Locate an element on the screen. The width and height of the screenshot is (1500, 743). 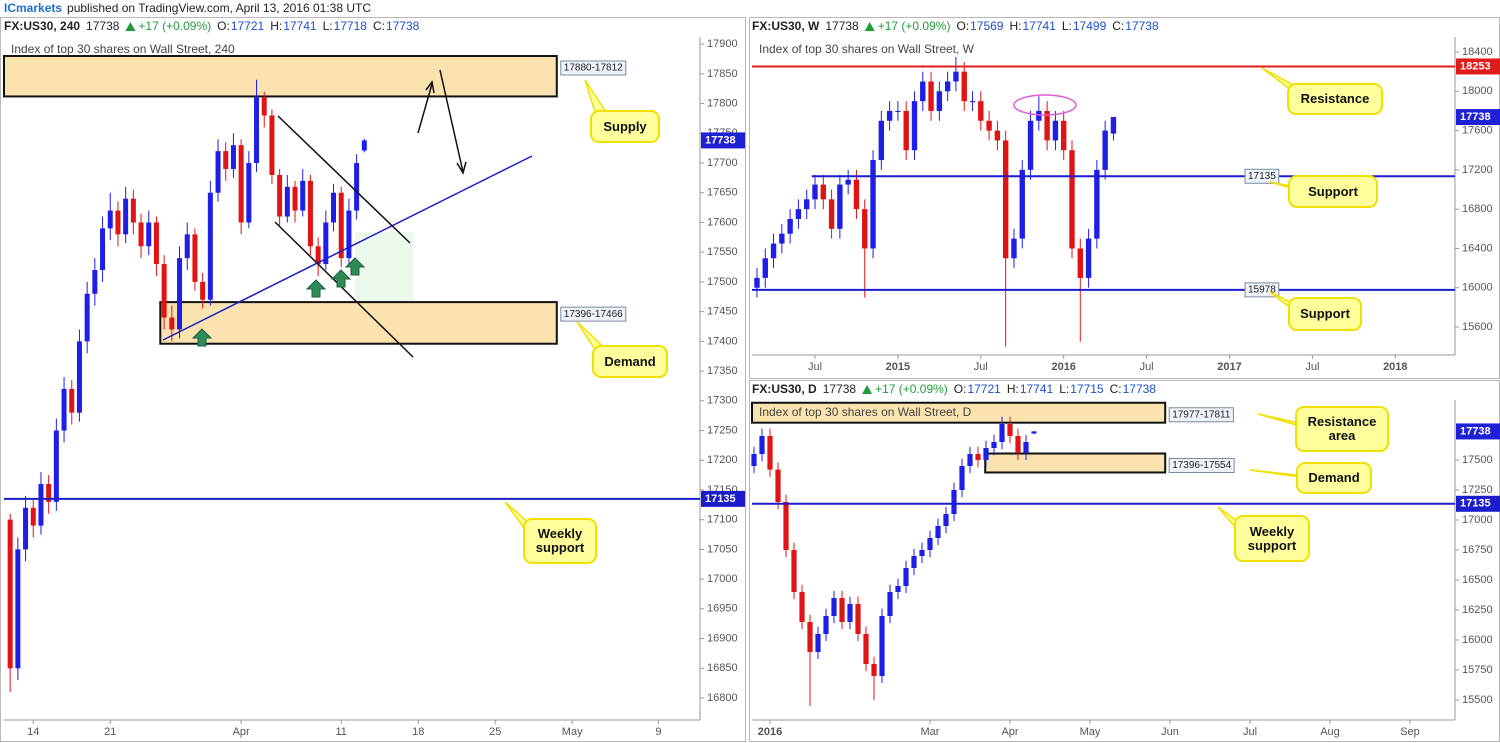
price-tag: 17738 is located at coordinates (1475, 431).